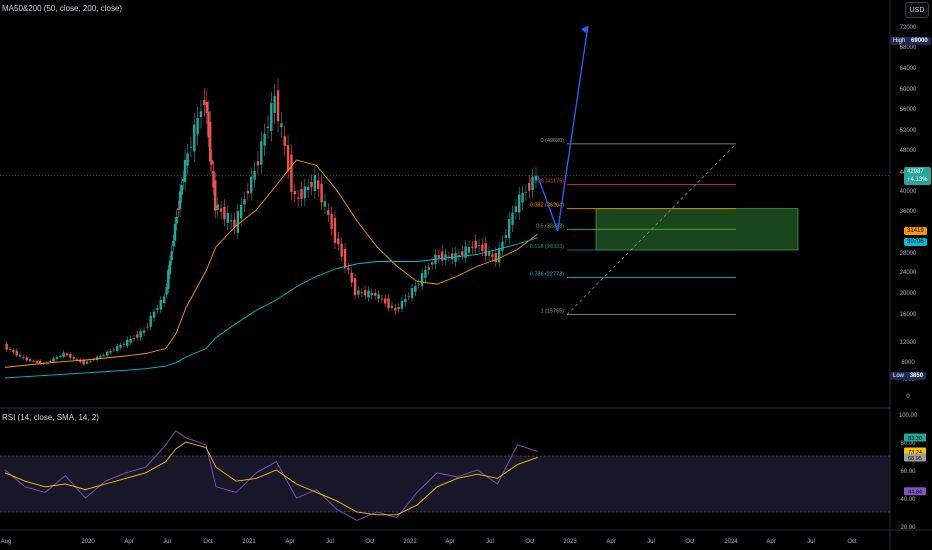  I want to click on low-badge: Low 3850, so click(908, 376).